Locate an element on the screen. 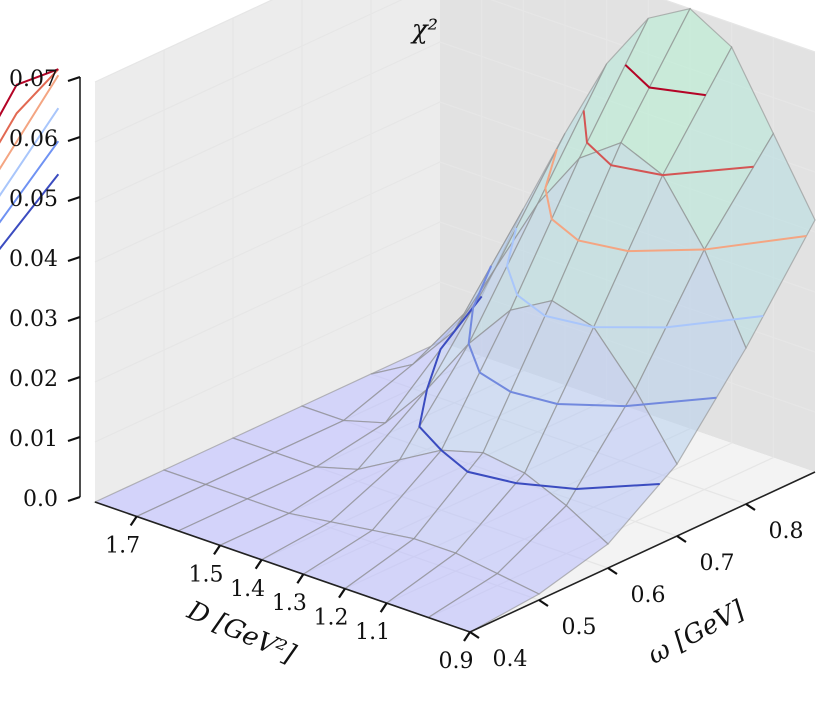  z-axis-label: χ² is located at coordinates (424, 30).